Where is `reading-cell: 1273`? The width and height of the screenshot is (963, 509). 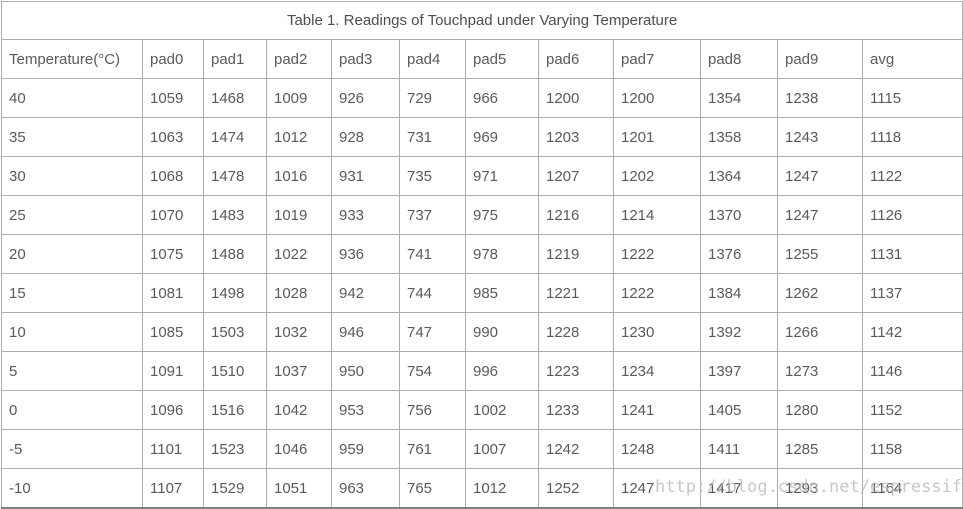
reading-cell: 1273 is located at coordinates (820, 371).